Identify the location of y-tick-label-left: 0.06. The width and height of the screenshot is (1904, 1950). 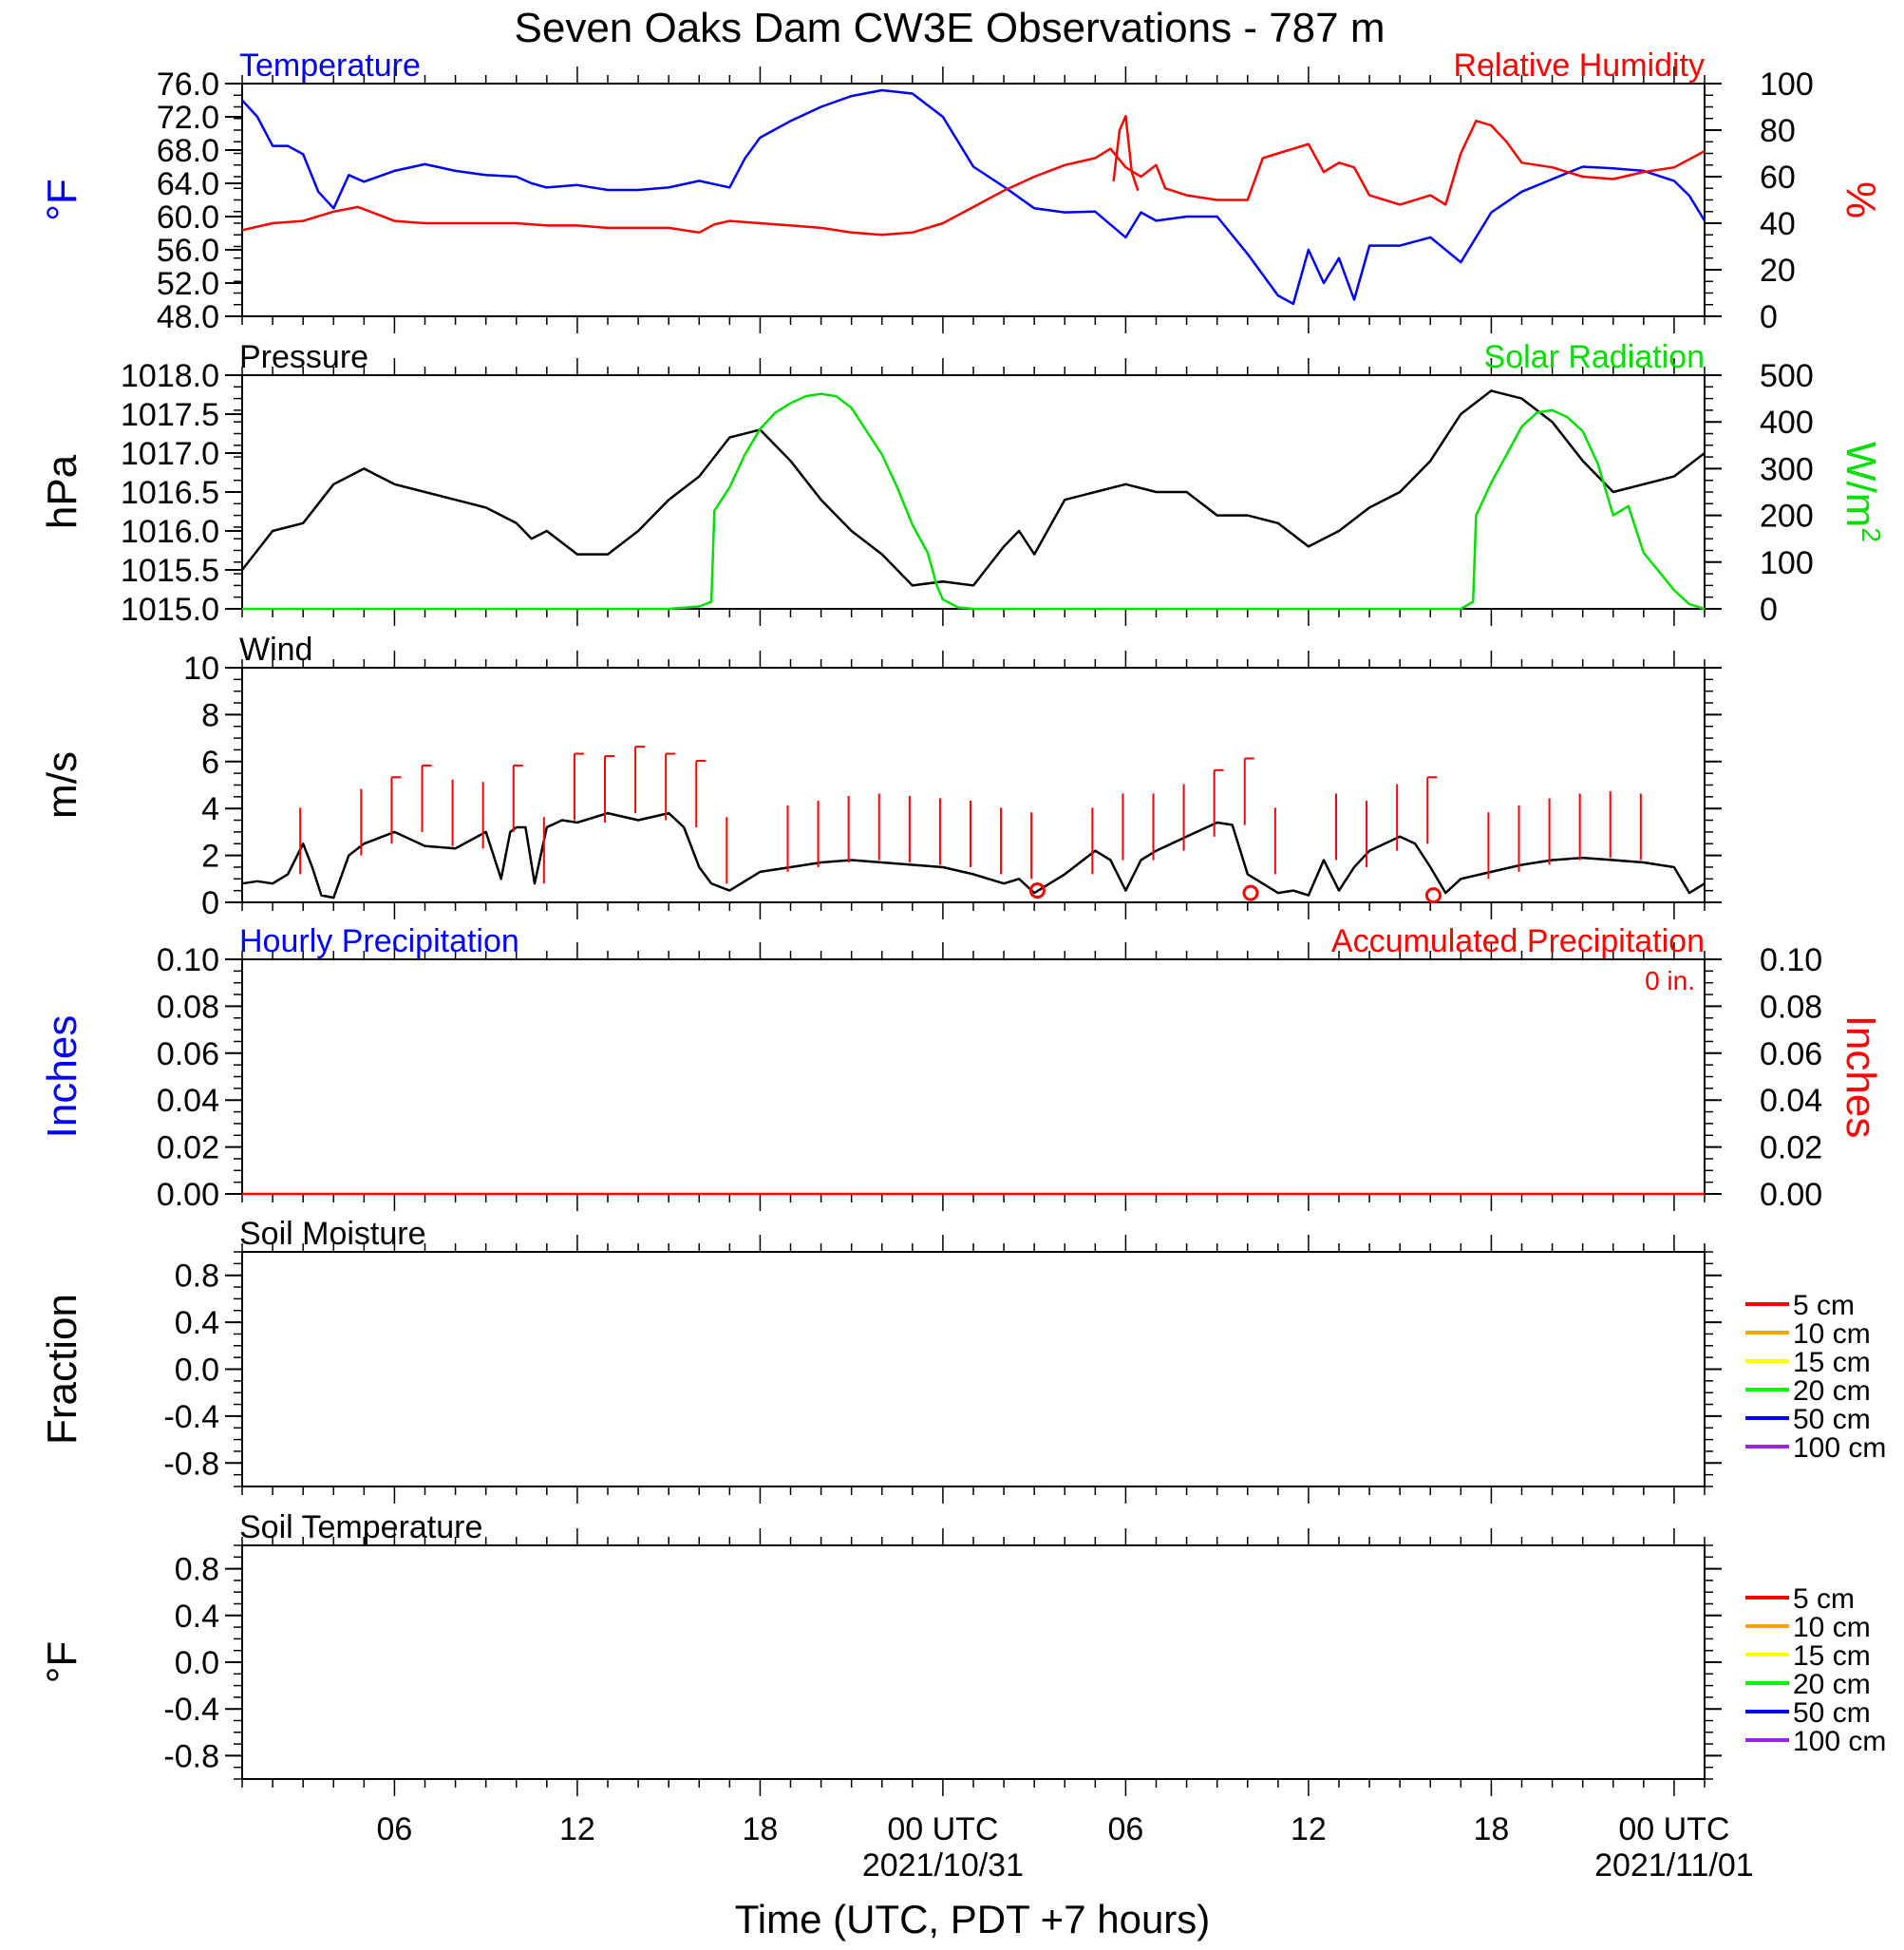
(188, 1054).